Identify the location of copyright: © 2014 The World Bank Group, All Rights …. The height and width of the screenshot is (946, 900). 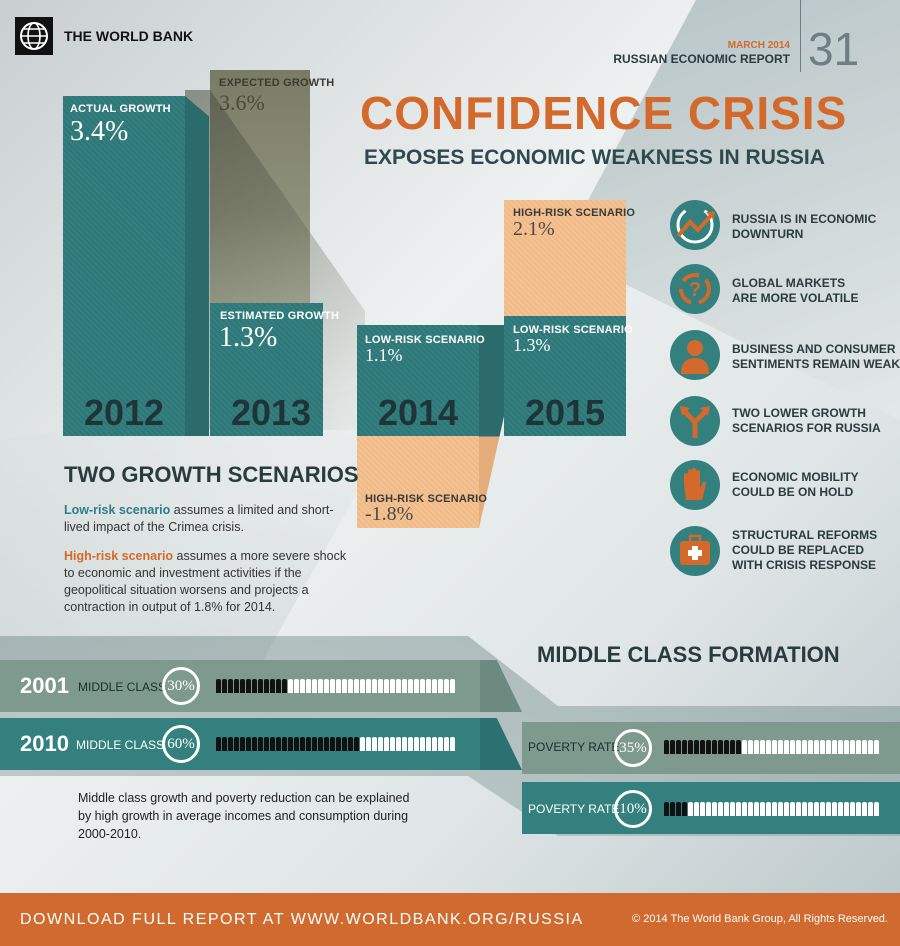
(760, 919).